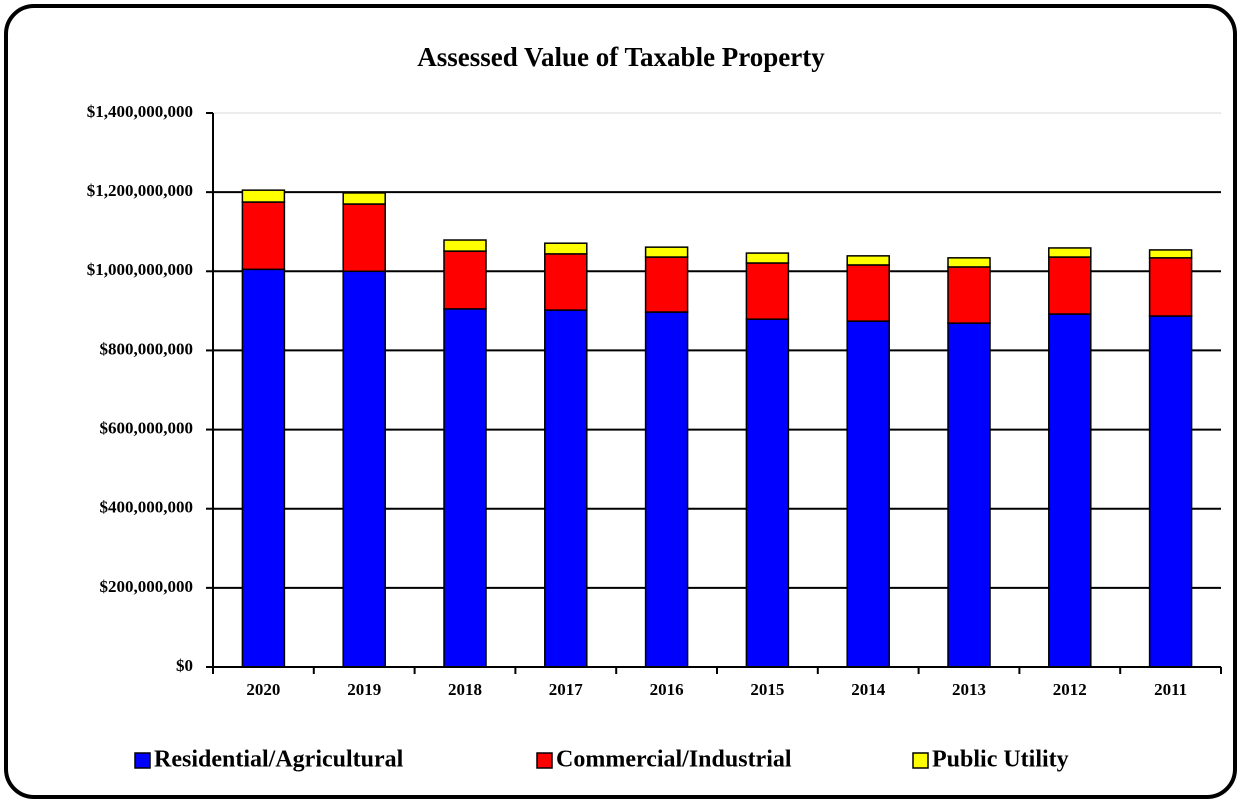 This screenshot has width=1241, height=808. What do you see at coordinates (263, 689) in the screenshot?
I see `x-tick-label: 2020` at bounding box center [263, 689].